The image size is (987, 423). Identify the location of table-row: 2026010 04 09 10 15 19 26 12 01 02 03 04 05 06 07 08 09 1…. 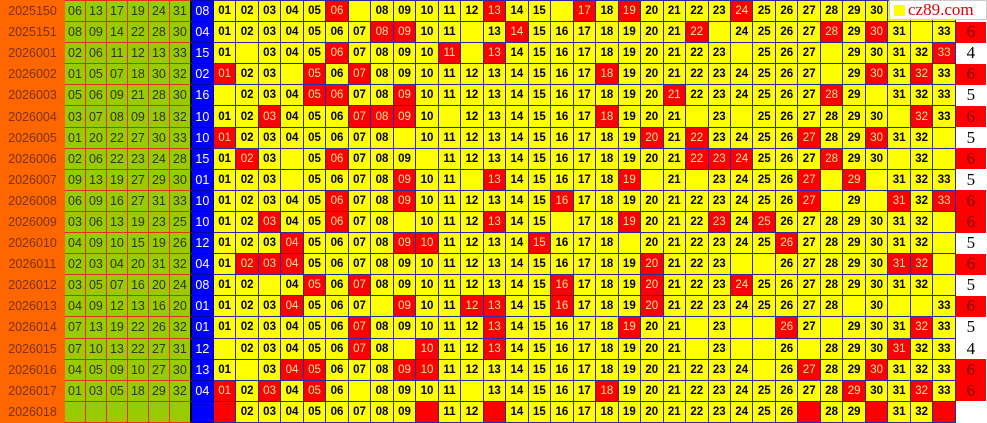
(493, 243).